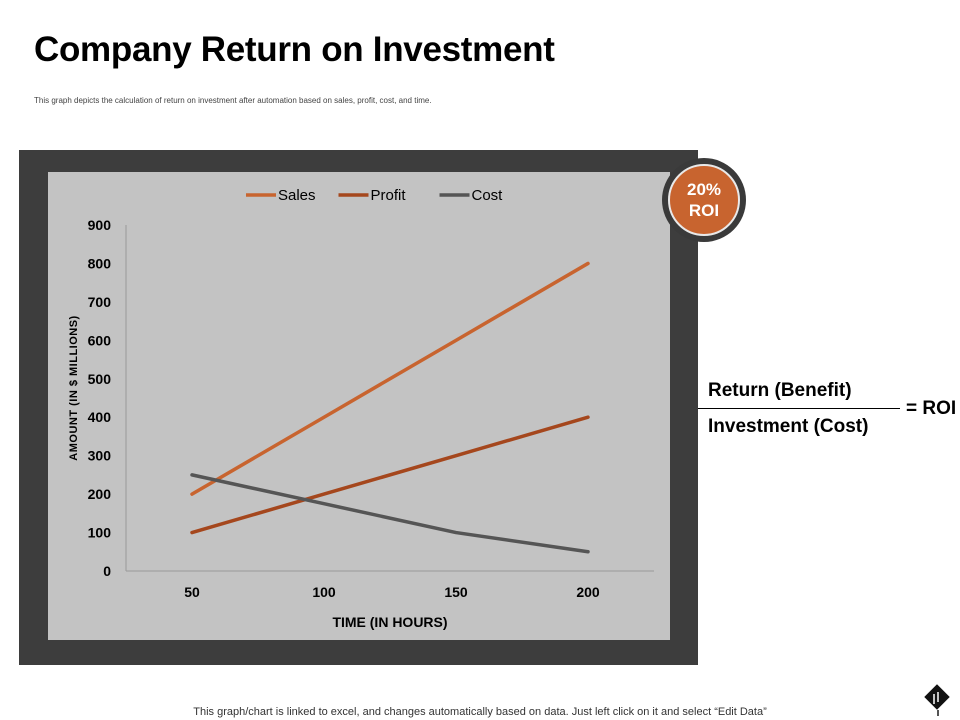  Describe the element at coordinates (100, 417) in the screenshot. I see `y-tick-label: 400` at that location.